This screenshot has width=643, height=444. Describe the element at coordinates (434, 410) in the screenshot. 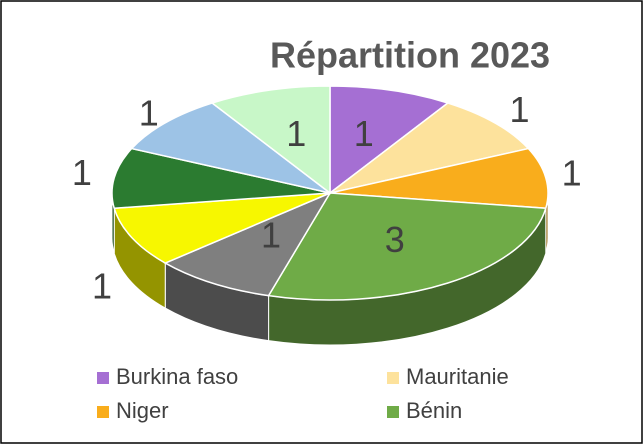

I see `legend-label: Bénin` at that location.